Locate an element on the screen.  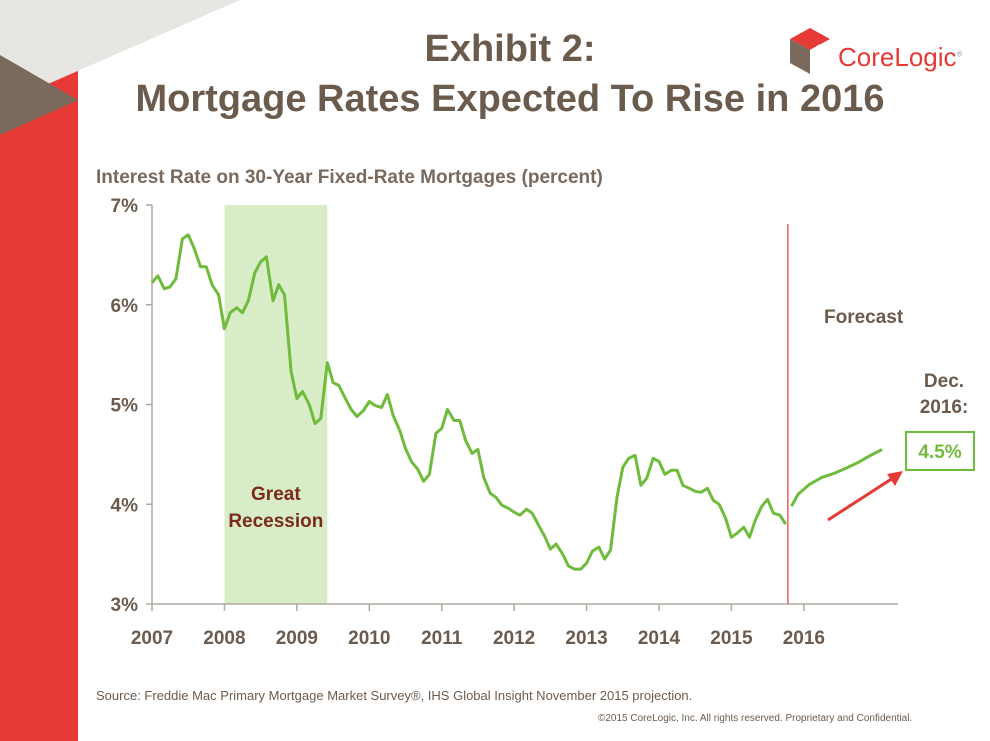
callout-label-line2: 2016: is located at coordinates (944, 407).